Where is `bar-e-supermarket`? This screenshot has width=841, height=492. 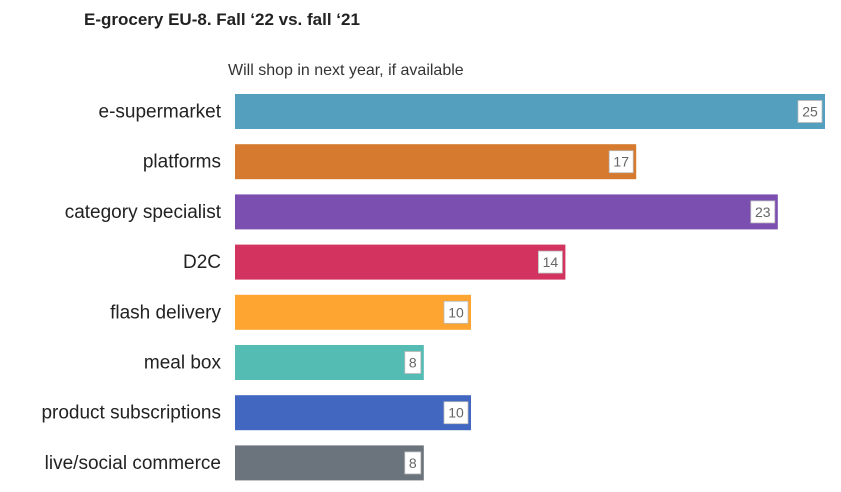 bar-e-supermarket is located at coordinates (530, 111).